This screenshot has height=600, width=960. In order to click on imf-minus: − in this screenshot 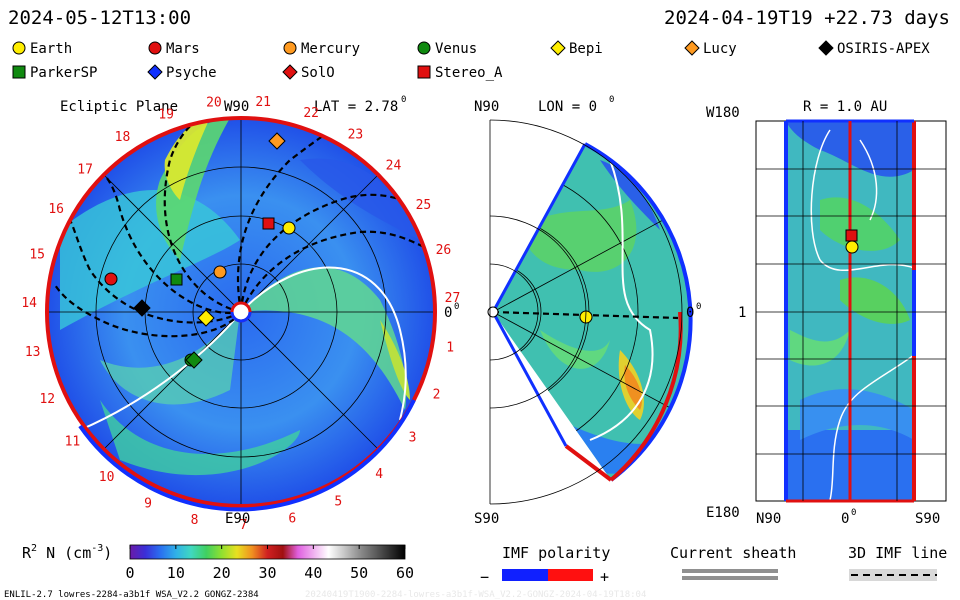, I will do `click(484, 577)`.